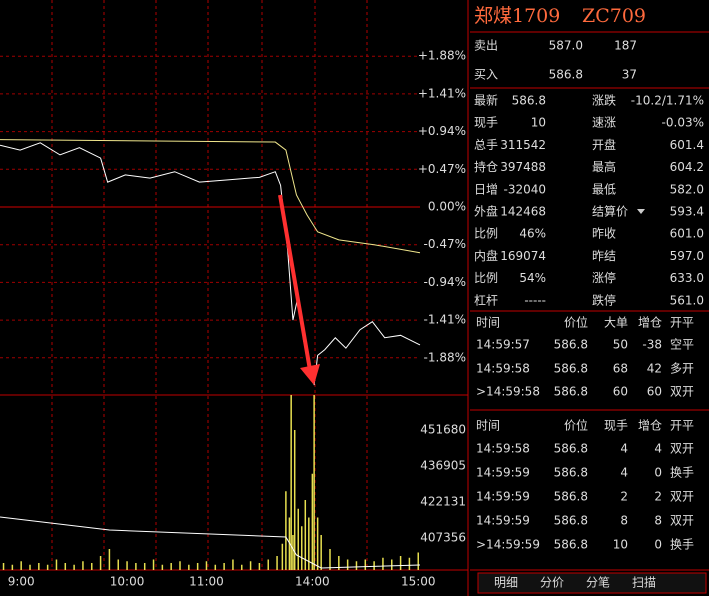 This screenshot has width=709, height=596. I want to click on x-tick-label: 15:00, so click(418, 582).